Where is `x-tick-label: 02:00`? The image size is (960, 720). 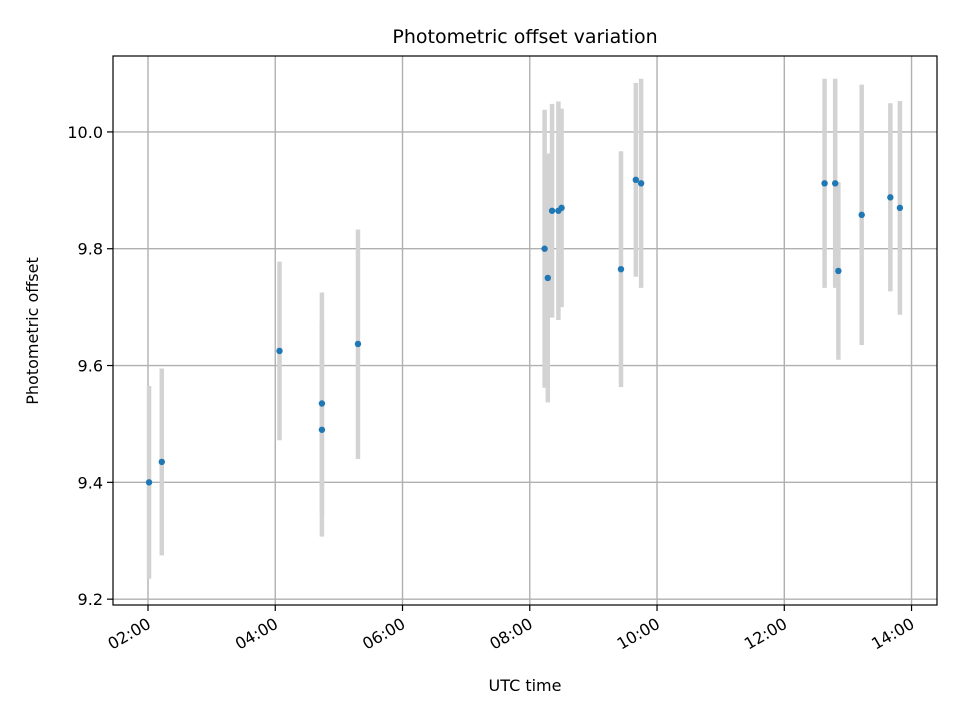 x-tick-label: 02:00 is located at coordinates (129, 634).